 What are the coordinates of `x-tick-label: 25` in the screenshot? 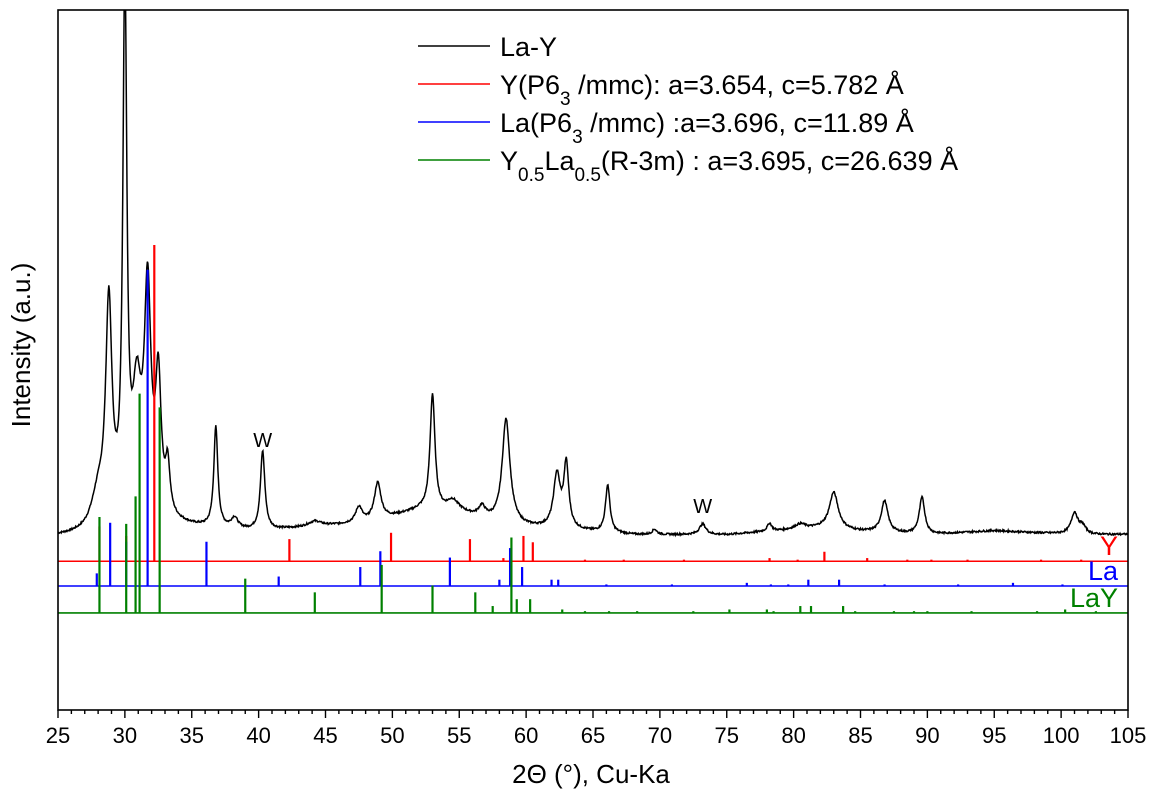 It's located at (58, 735).